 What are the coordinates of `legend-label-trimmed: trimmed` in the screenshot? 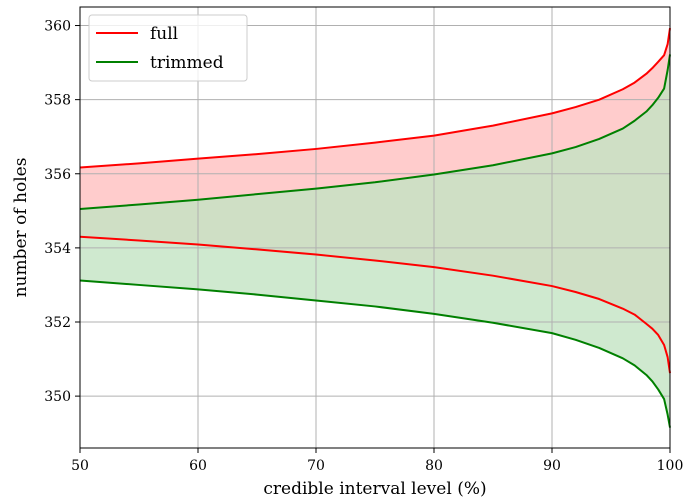 It's located at (187, 63).